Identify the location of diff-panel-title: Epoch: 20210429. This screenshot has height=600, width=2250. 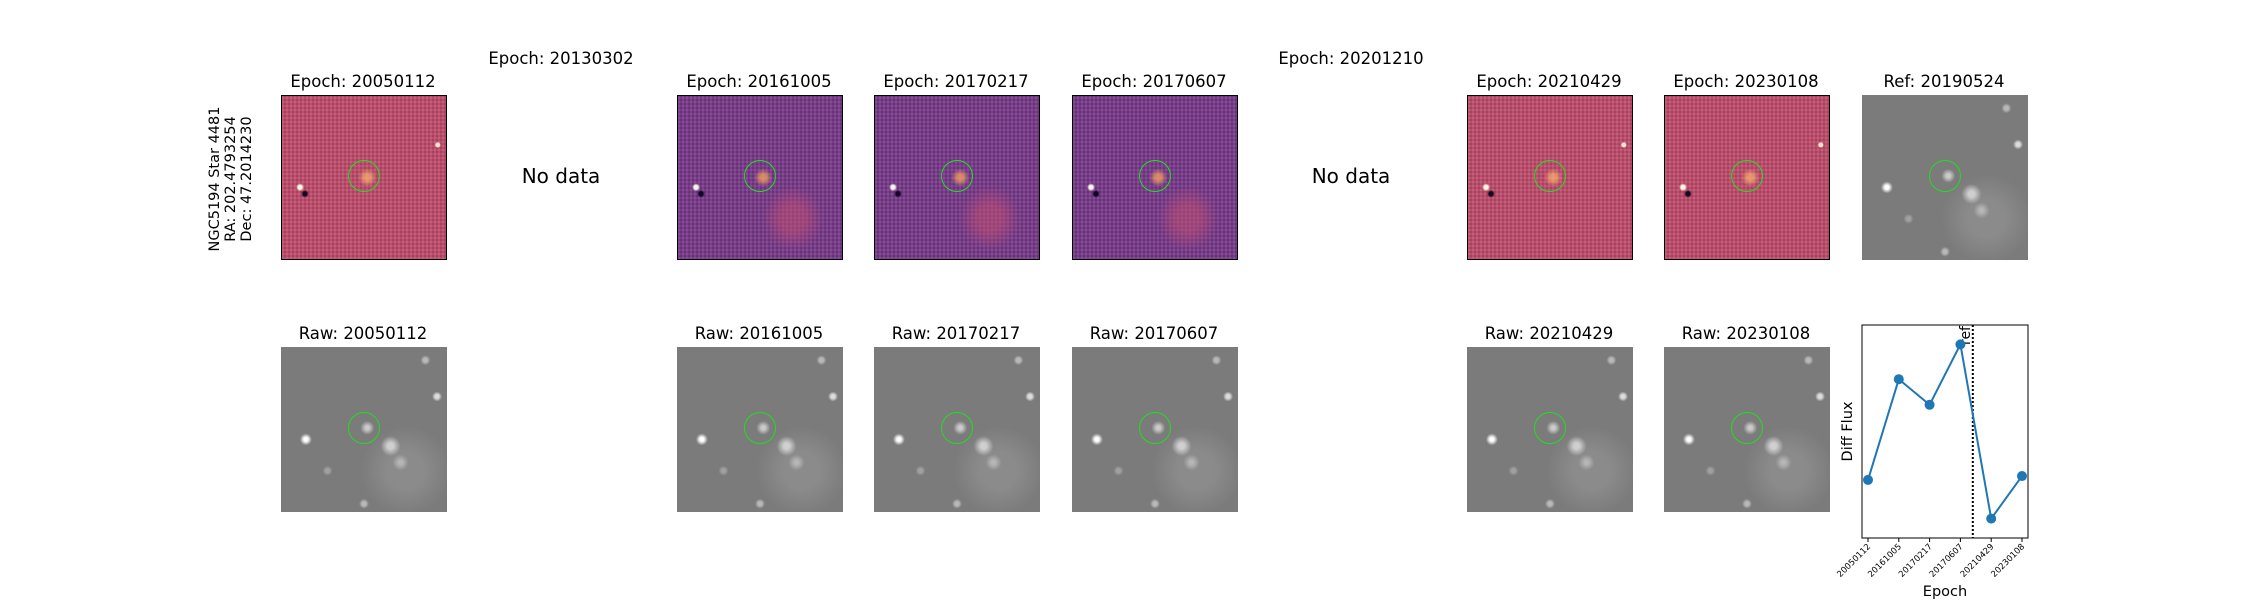
(1549, 81).